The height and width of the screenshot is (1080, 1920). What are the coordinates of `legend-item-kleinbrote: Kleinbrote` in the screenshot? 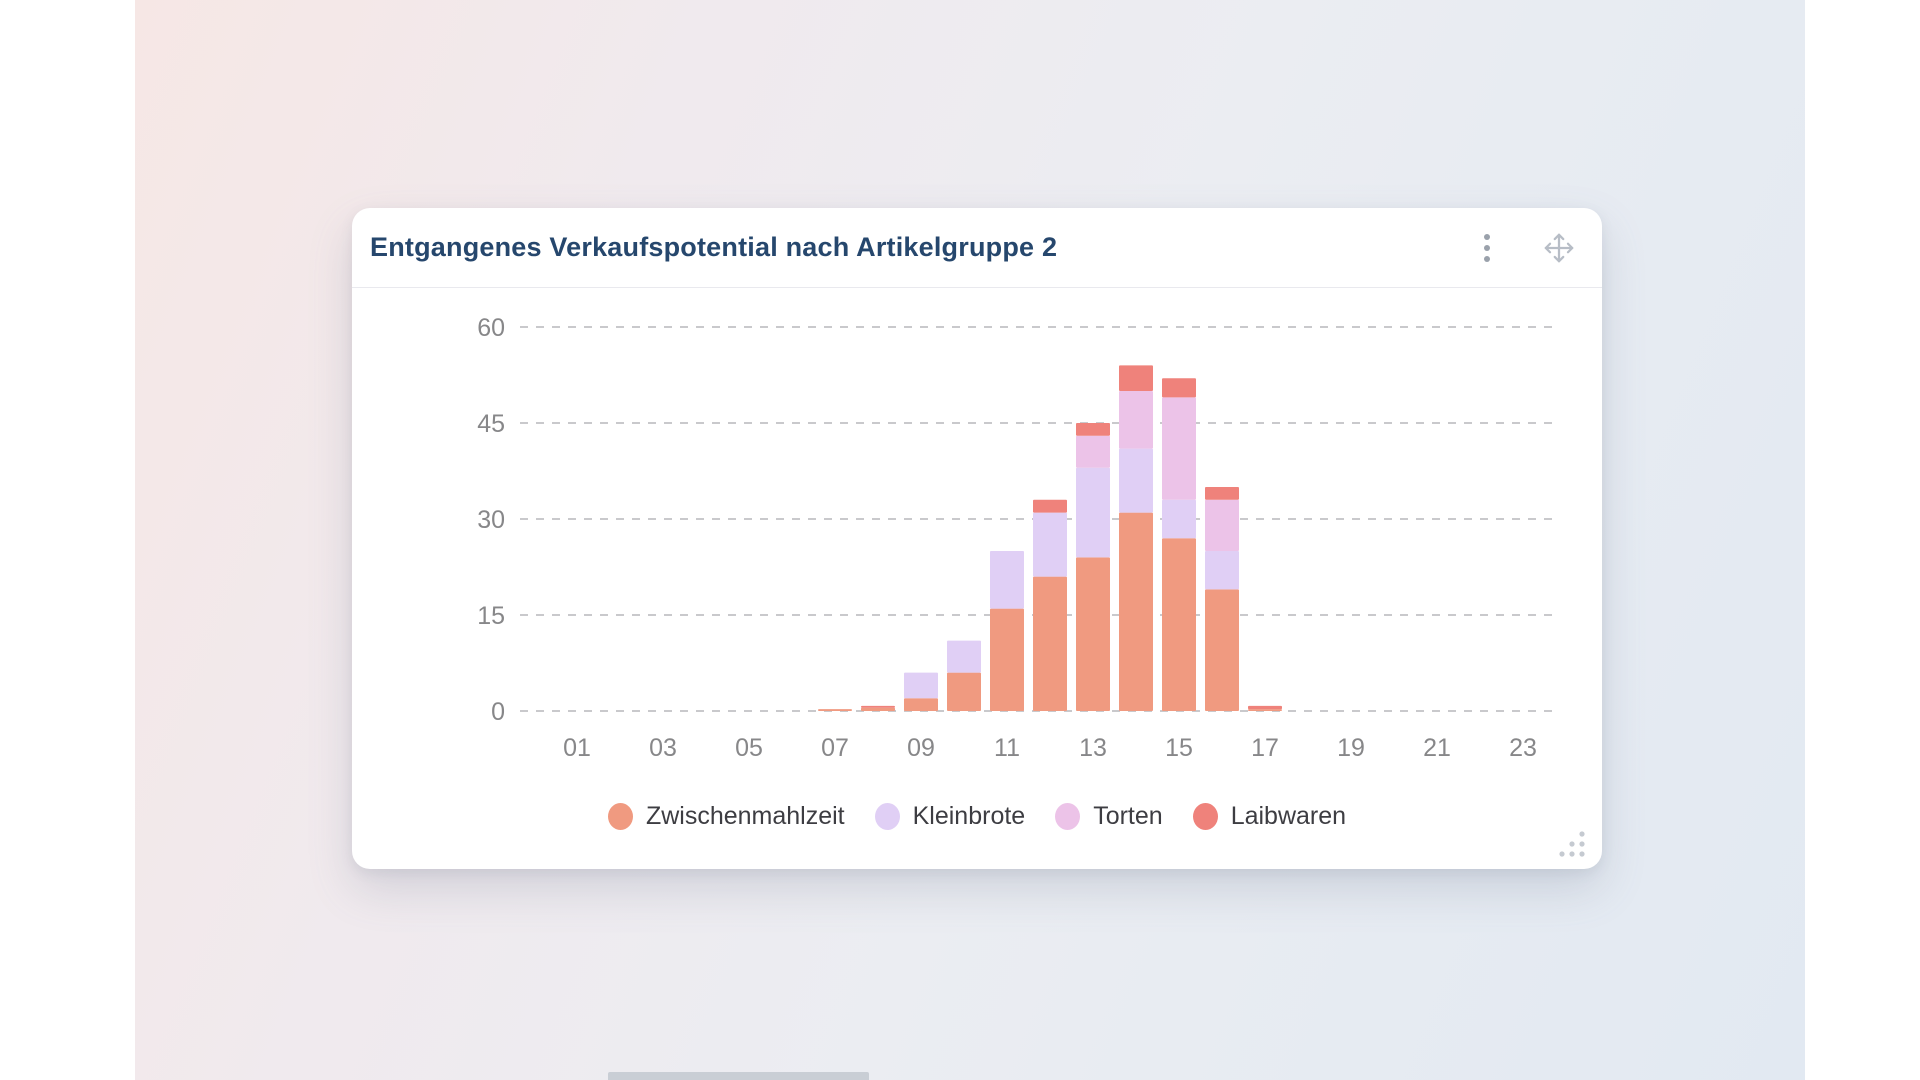 It's located at (950, 816).